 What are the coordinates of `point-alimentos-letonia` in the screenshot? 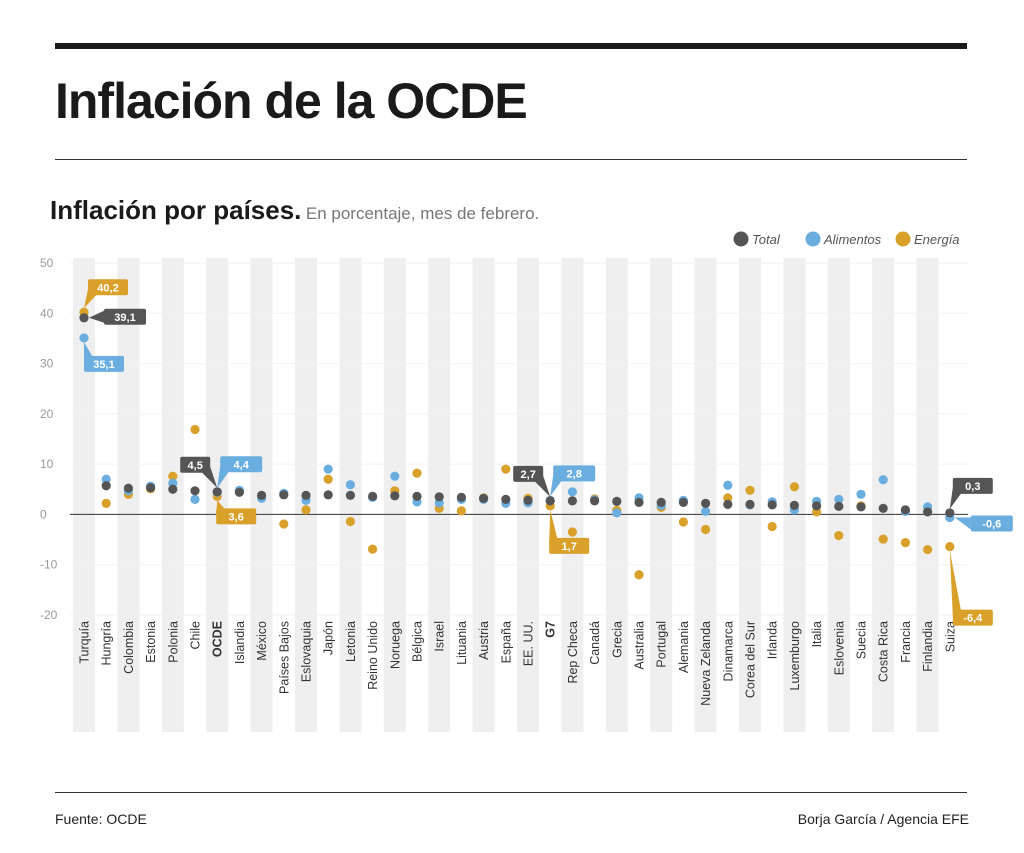 It's located at (350, 485).